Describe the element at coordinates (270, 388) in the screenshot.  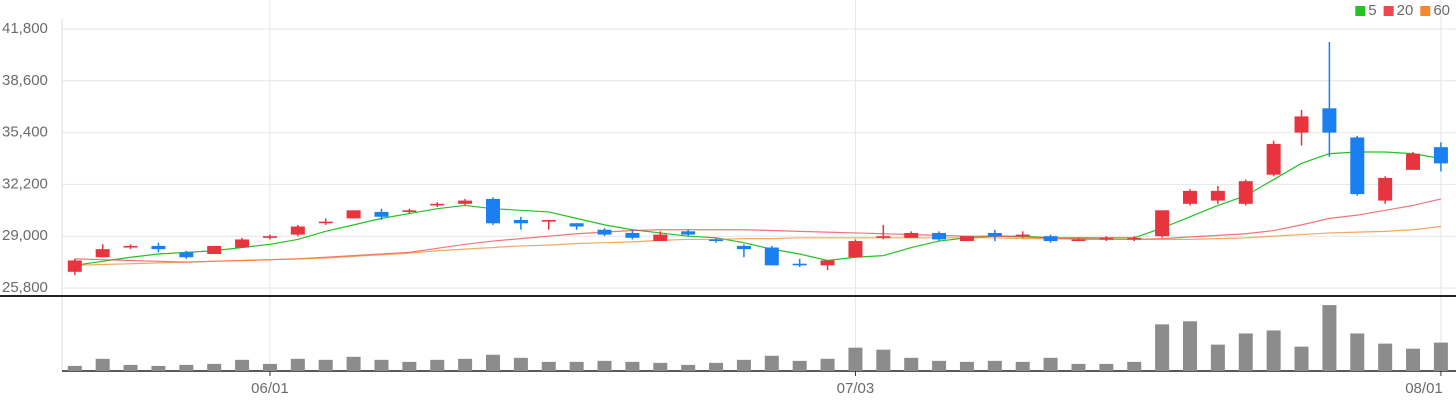
I see `x-tick-label: 06/01` at that location.